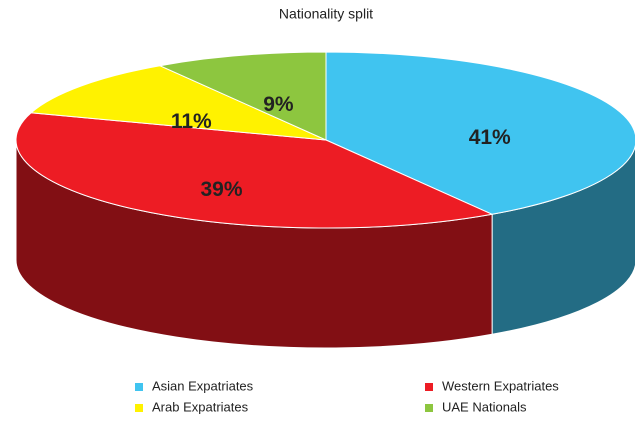 Image resolution: width=635 pixels, height=425 pixels. Describe the element at coordinates (203, 385) in the screenshot. I see `legend-label: Asian Expatriates` at that location.